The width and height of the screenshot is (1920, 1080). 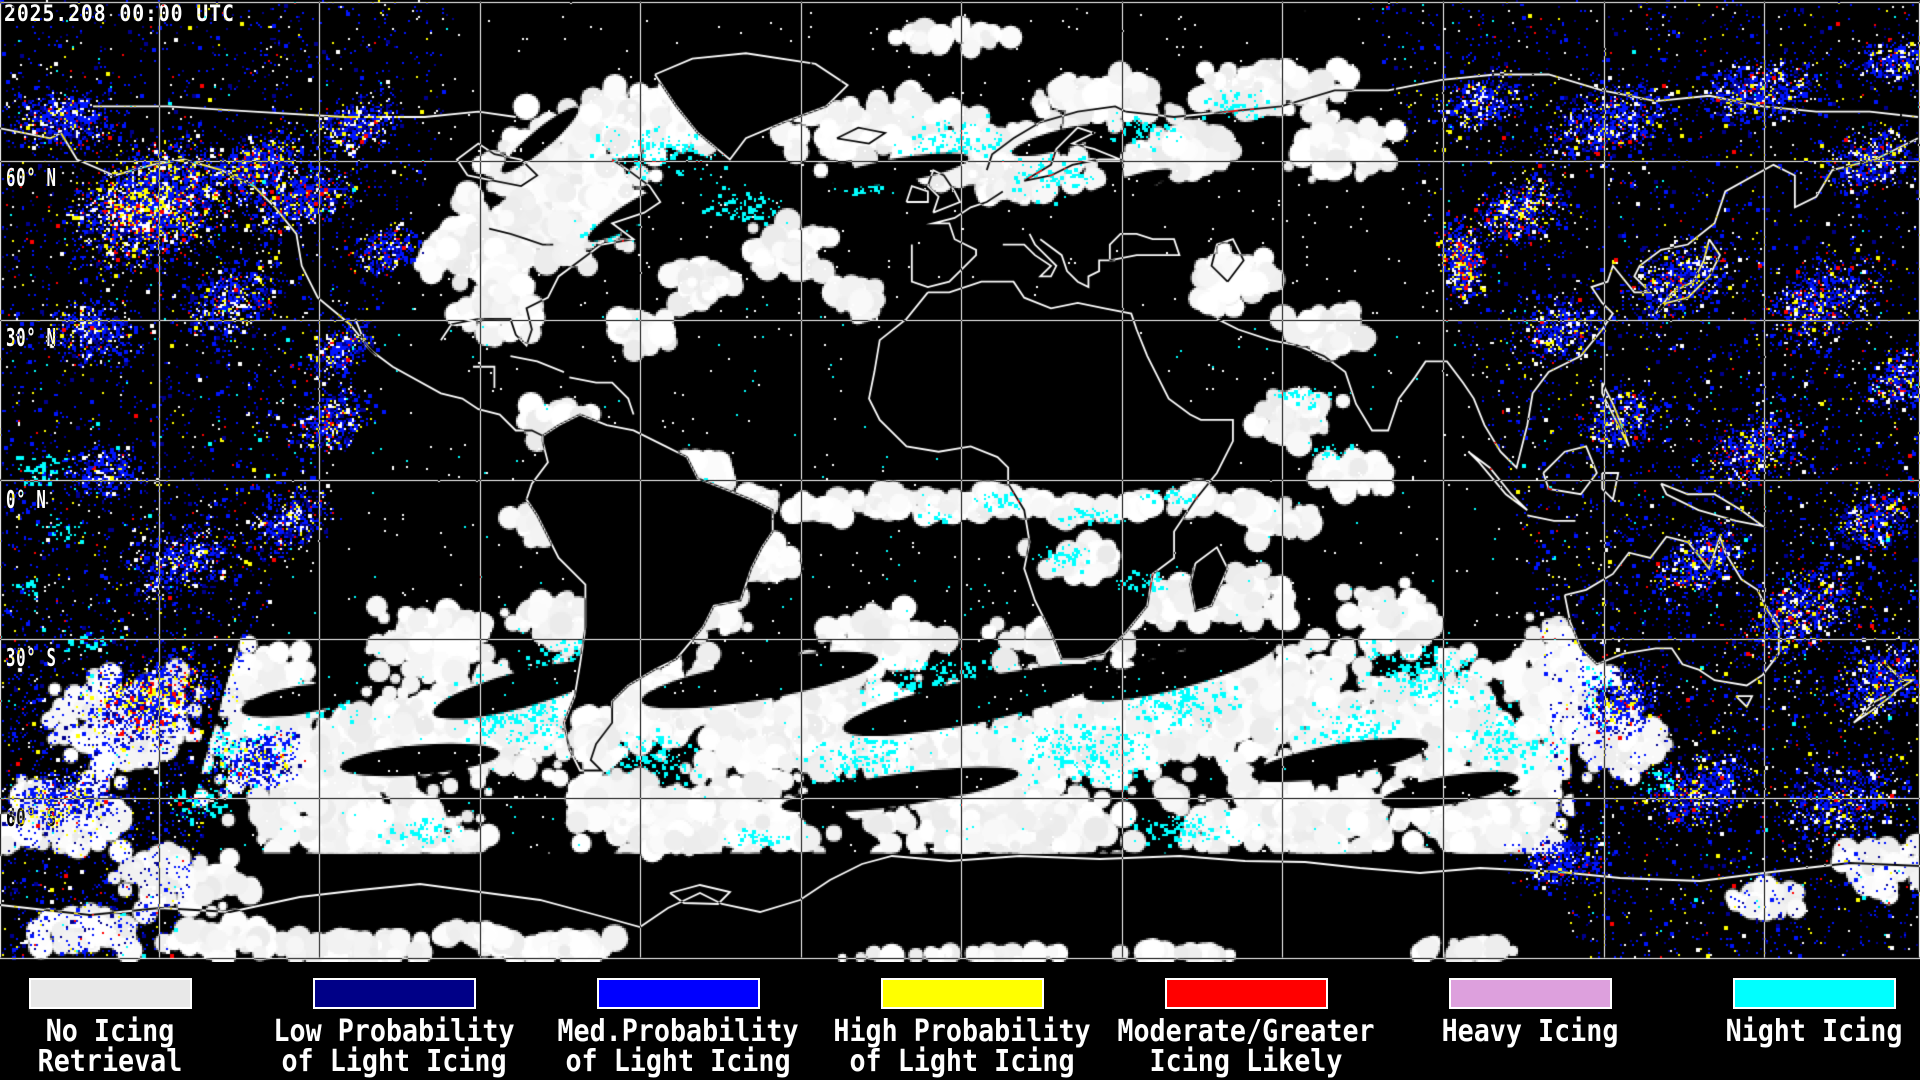 I want to click on timestamp: 2025.208 00:00 UTC, so click(x=119, y=14).